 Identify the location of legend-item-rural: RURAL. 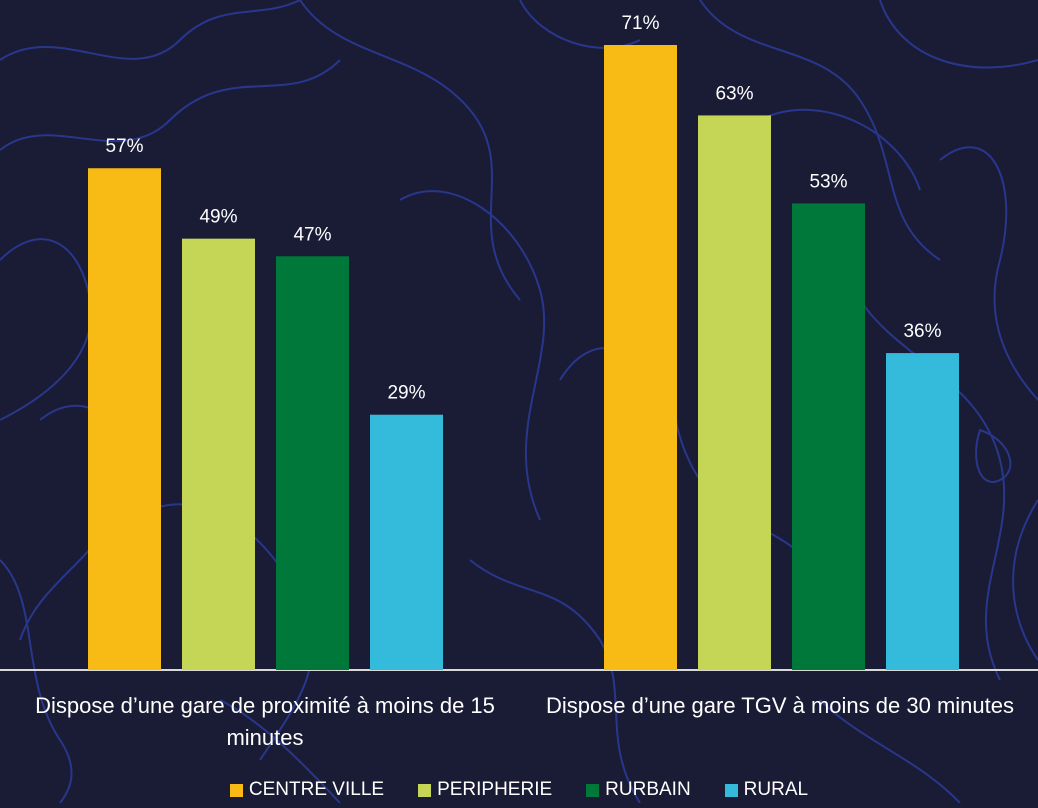
(766, 790).